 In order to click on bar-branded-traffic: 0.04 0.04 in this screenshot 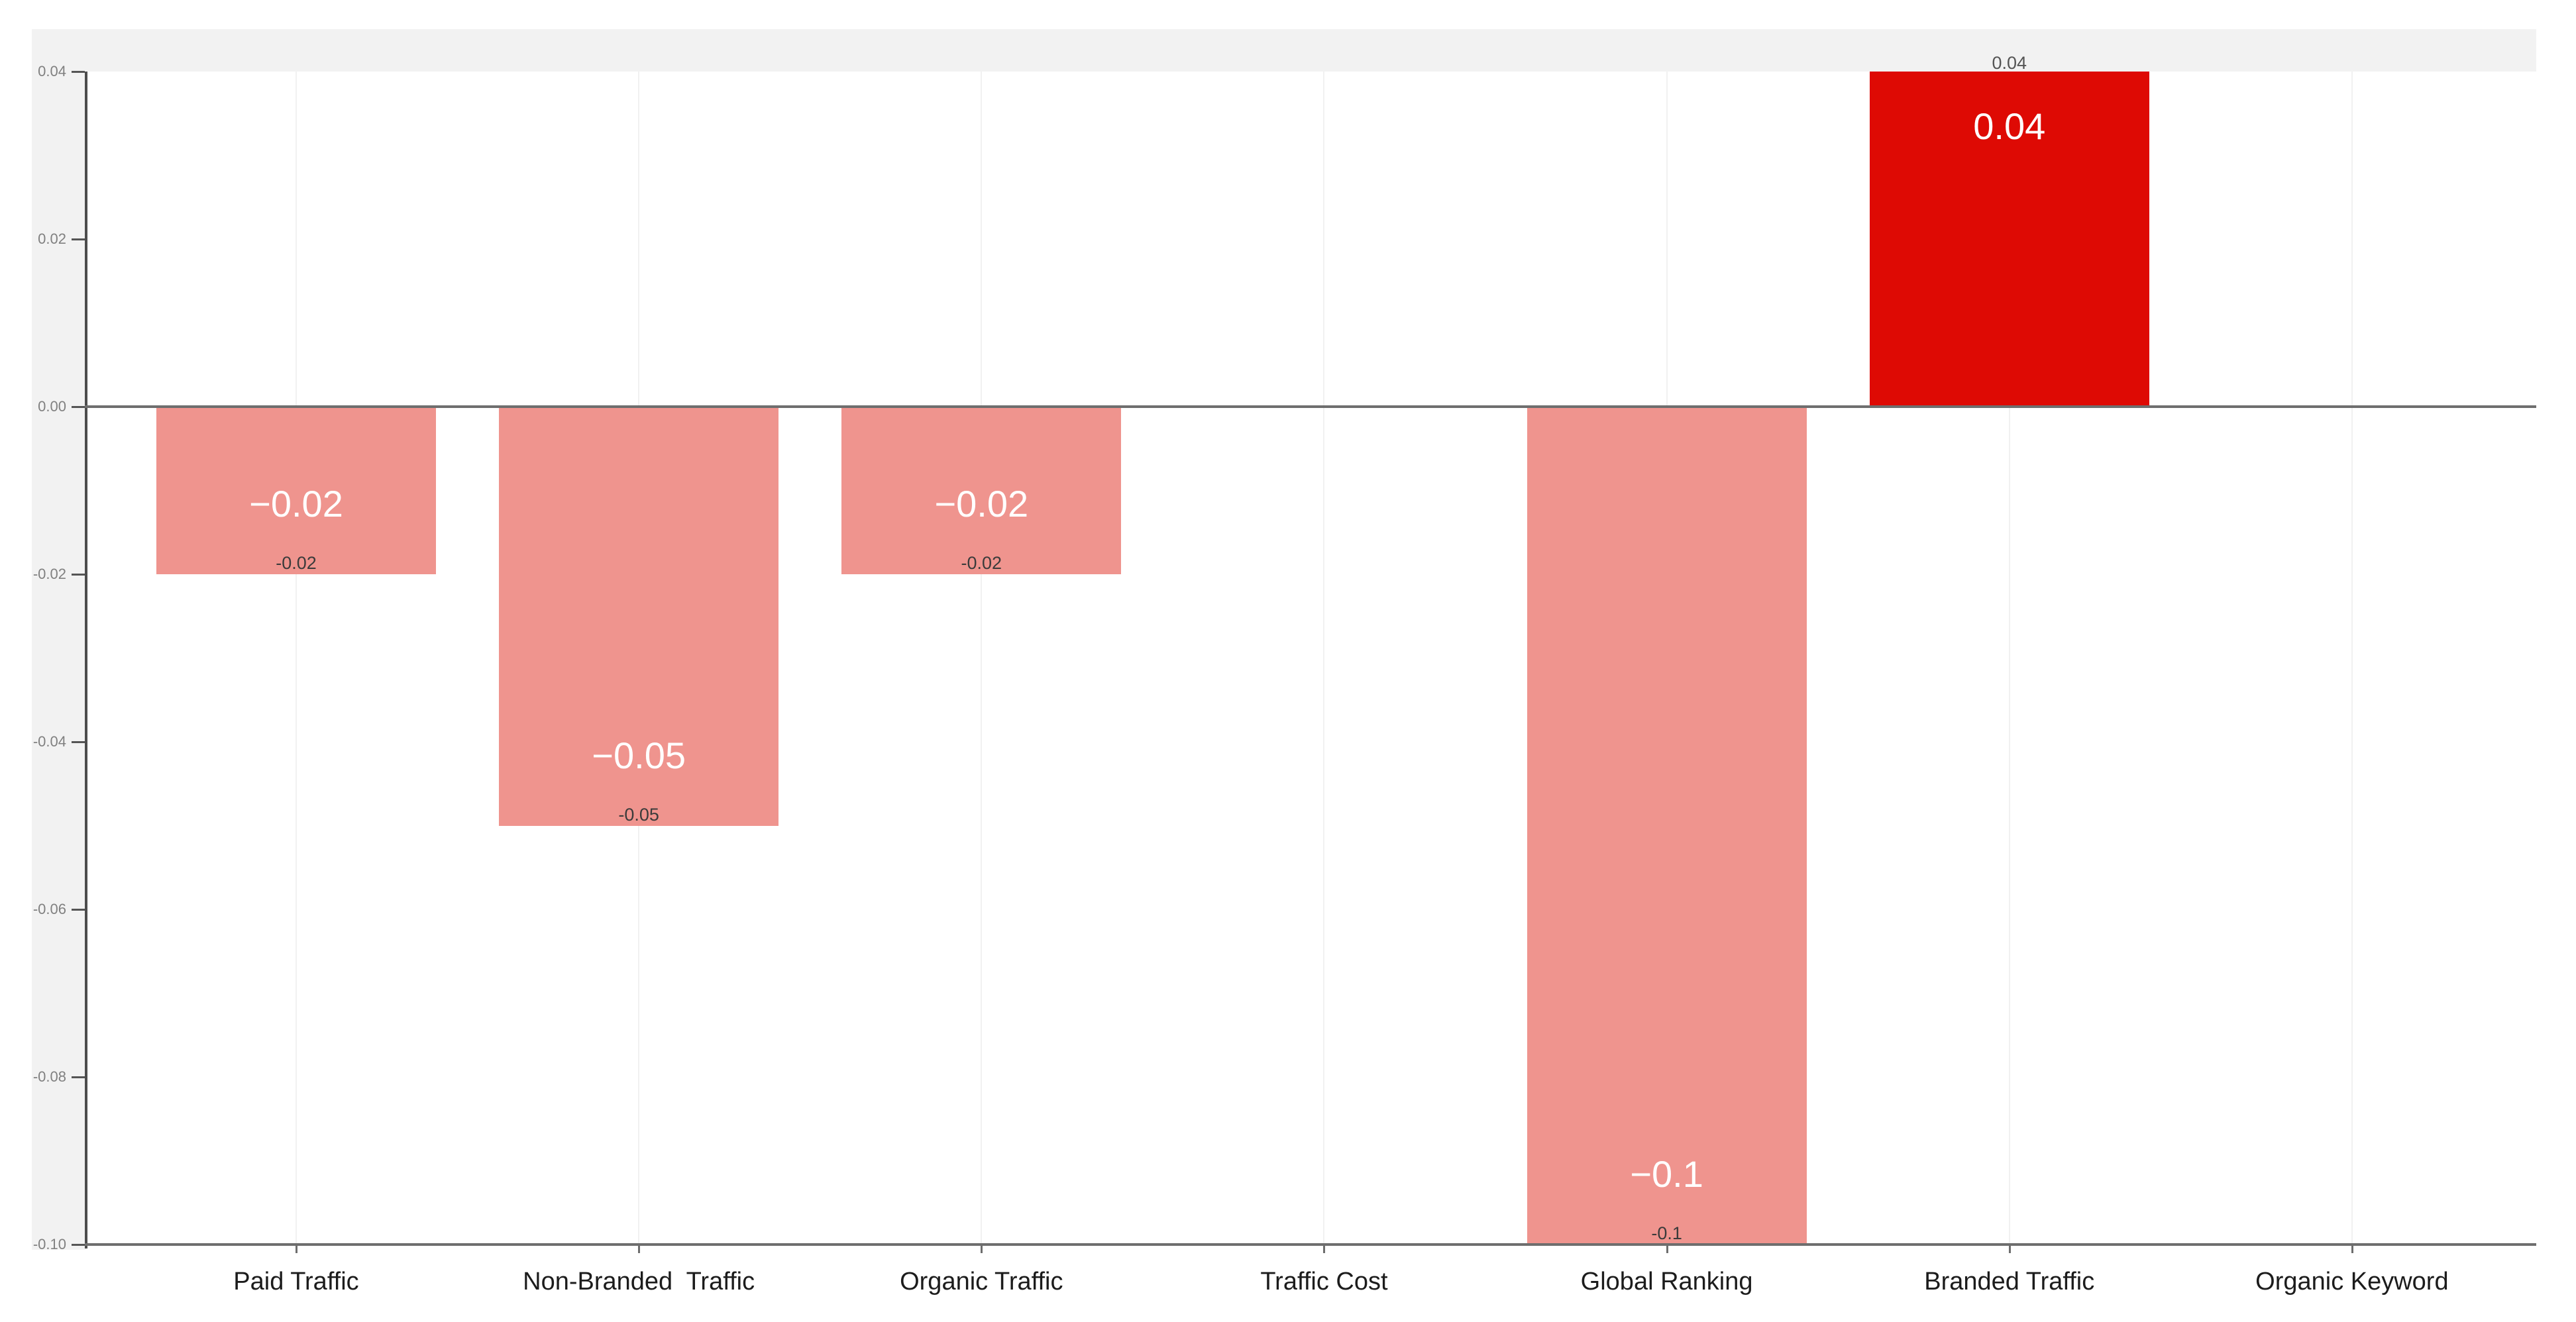, I will do `click(2009, 230)`.